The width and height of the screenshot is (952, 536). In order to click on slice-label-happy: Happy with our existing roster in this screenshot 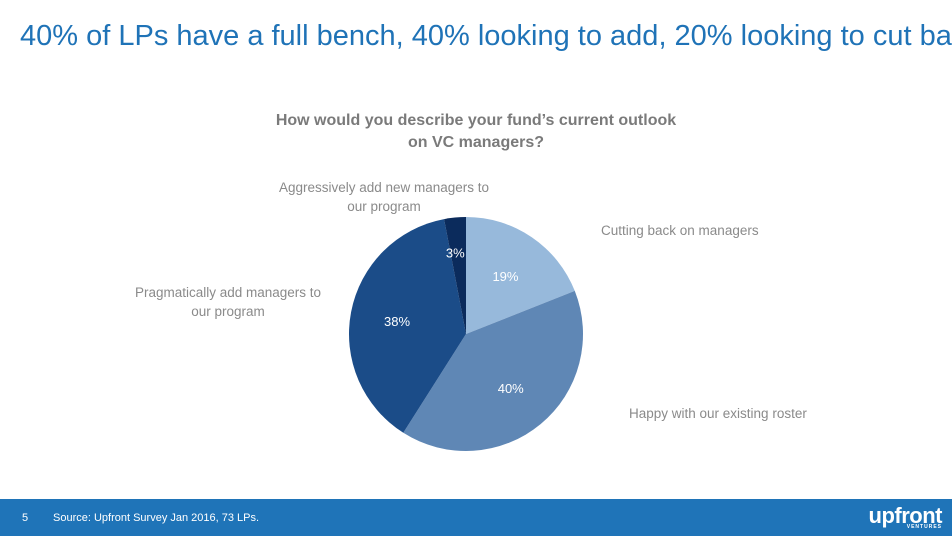, I will do `click(718, 413)`.